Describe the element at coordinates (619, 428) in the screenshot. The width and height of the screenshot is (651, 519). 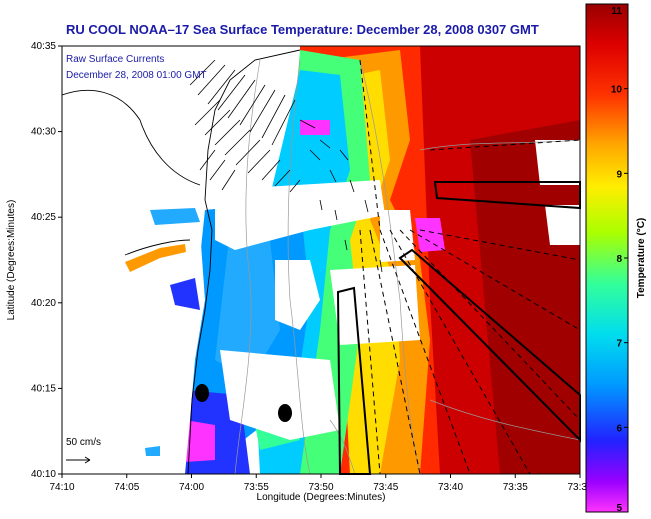
I see `colorbar-tick-label: 6` at that location.